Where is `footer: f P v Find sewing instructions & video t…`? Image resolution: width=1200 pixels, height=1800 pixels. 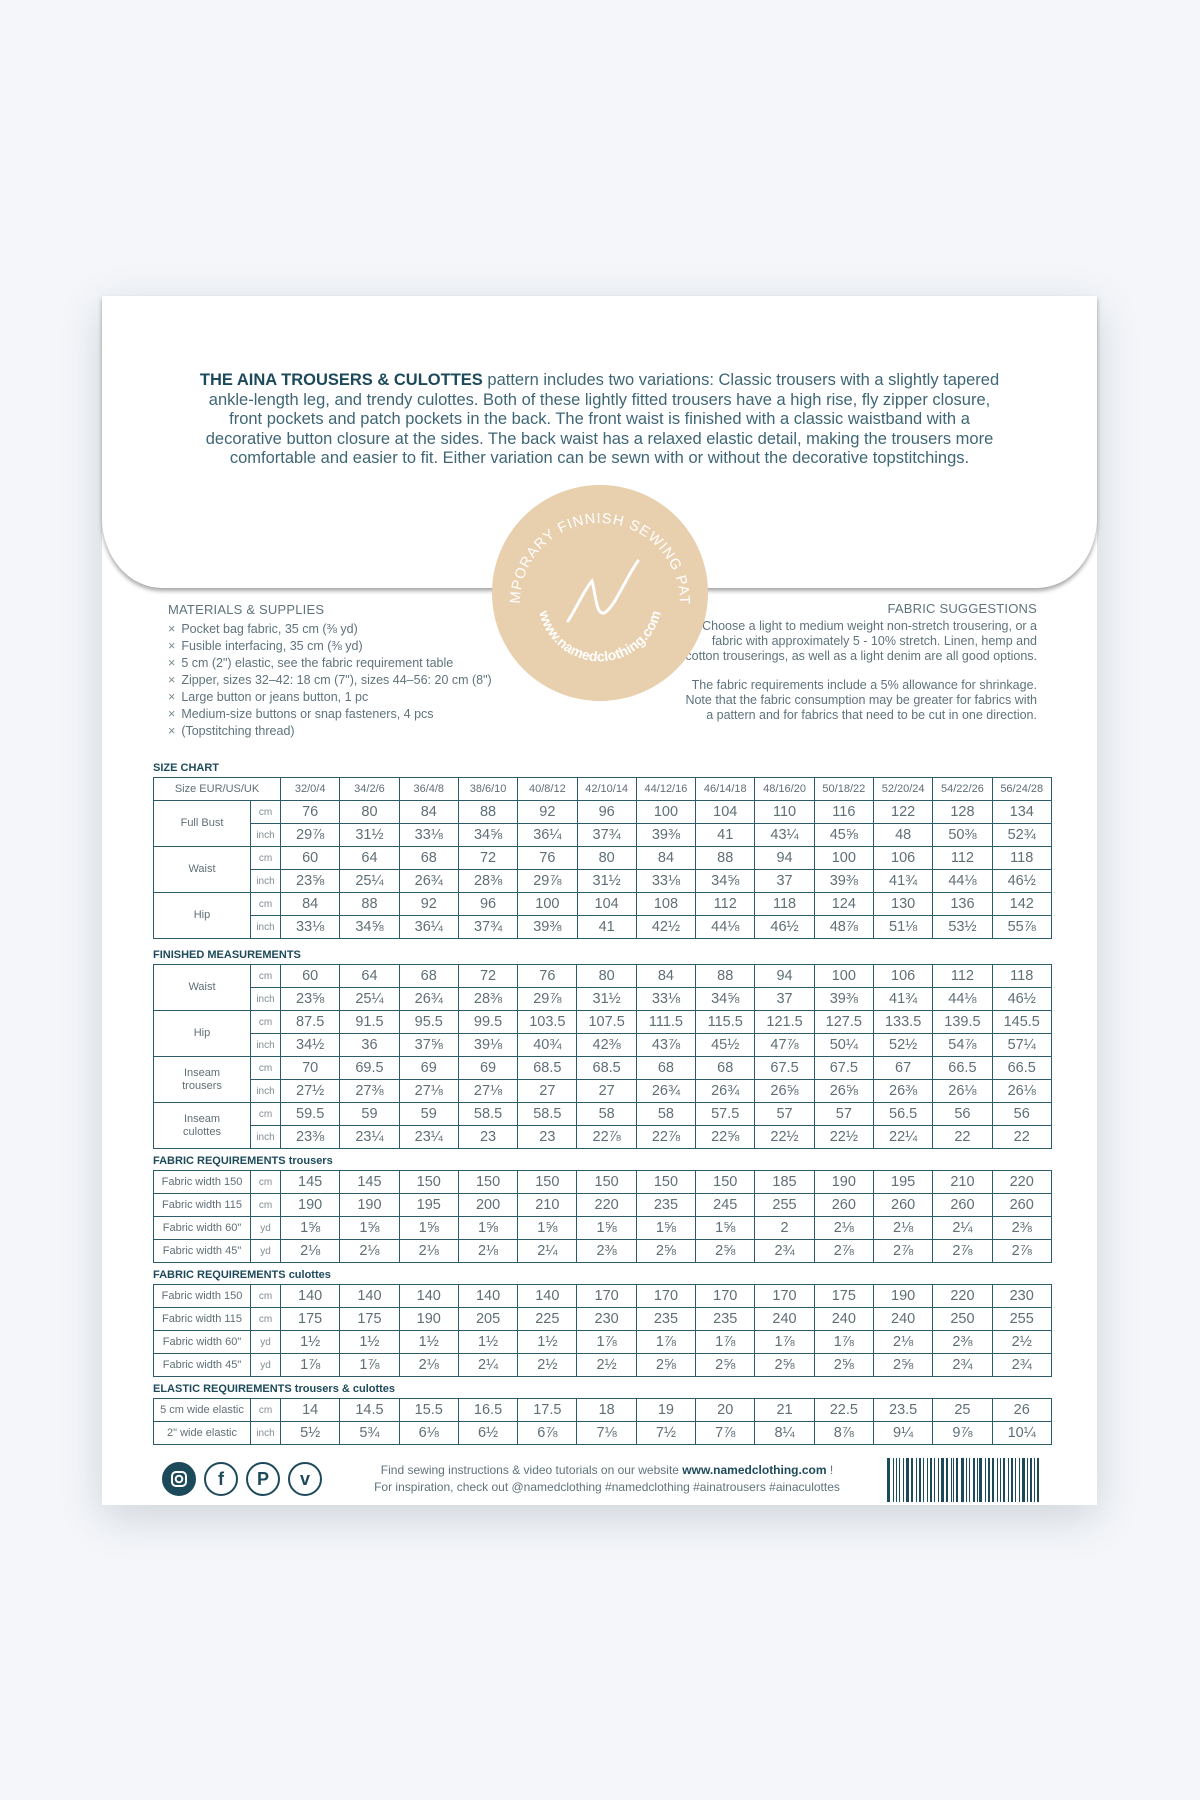
footer: f P v Find sewing instructions & video t… is located at coordinates (602, 1480).